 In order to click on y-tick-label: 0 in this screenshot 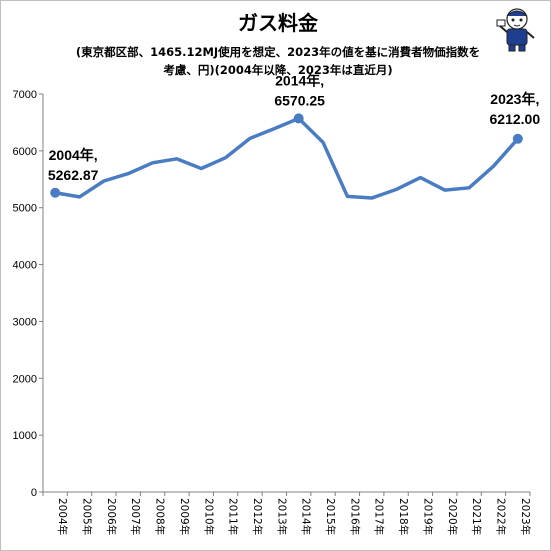, I will do `click(34, 493)`.